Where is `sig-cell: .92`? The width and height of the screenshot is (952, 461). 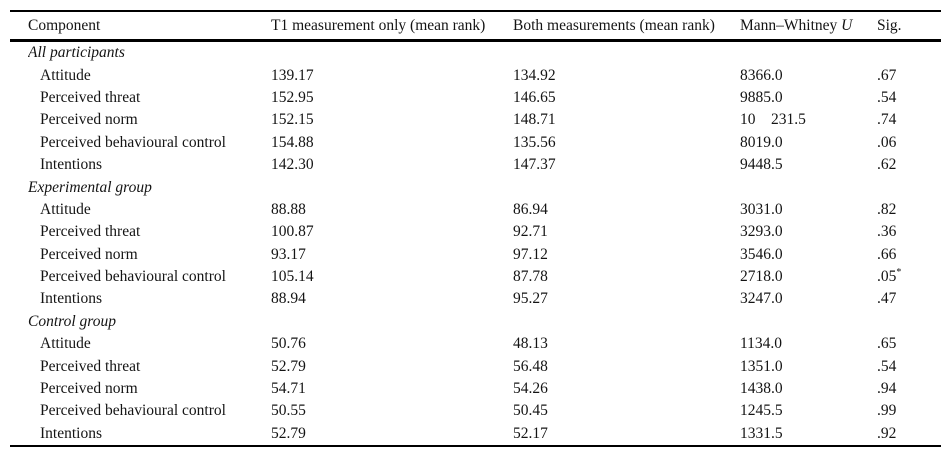 sig-cell: .92 is located at coordinates (887, 433).